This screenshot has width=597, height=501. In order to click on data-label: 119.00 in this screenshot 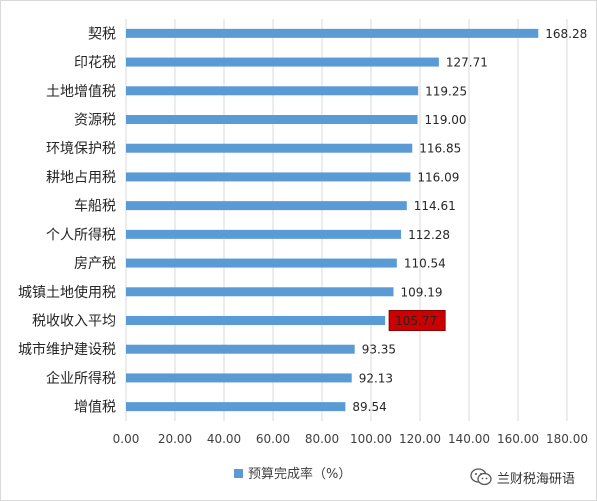, I will do `click(446, 120)`.